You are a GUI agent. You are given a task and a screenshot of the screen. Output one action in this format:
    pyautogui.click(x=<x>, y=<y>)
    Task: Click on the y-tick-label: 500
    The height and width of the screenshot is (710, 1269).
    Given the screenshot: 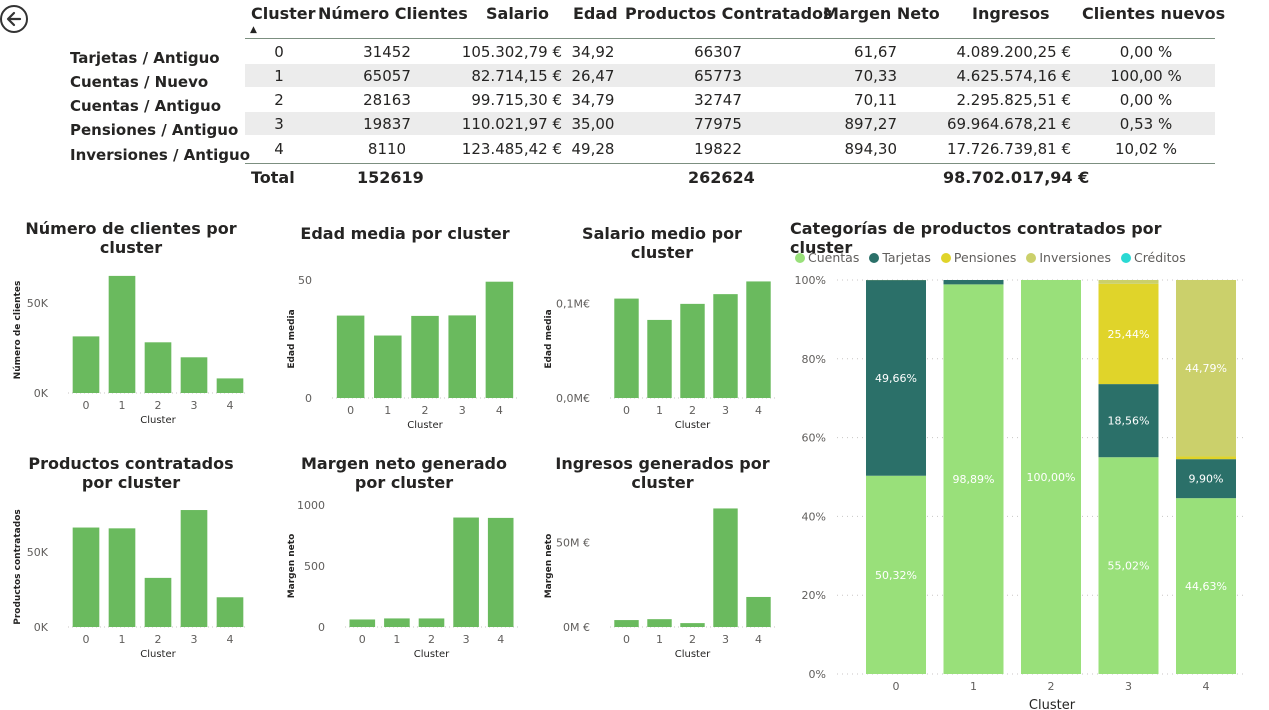 What is the action you would take?
    pyautogui.click(x=314, y=566)
    